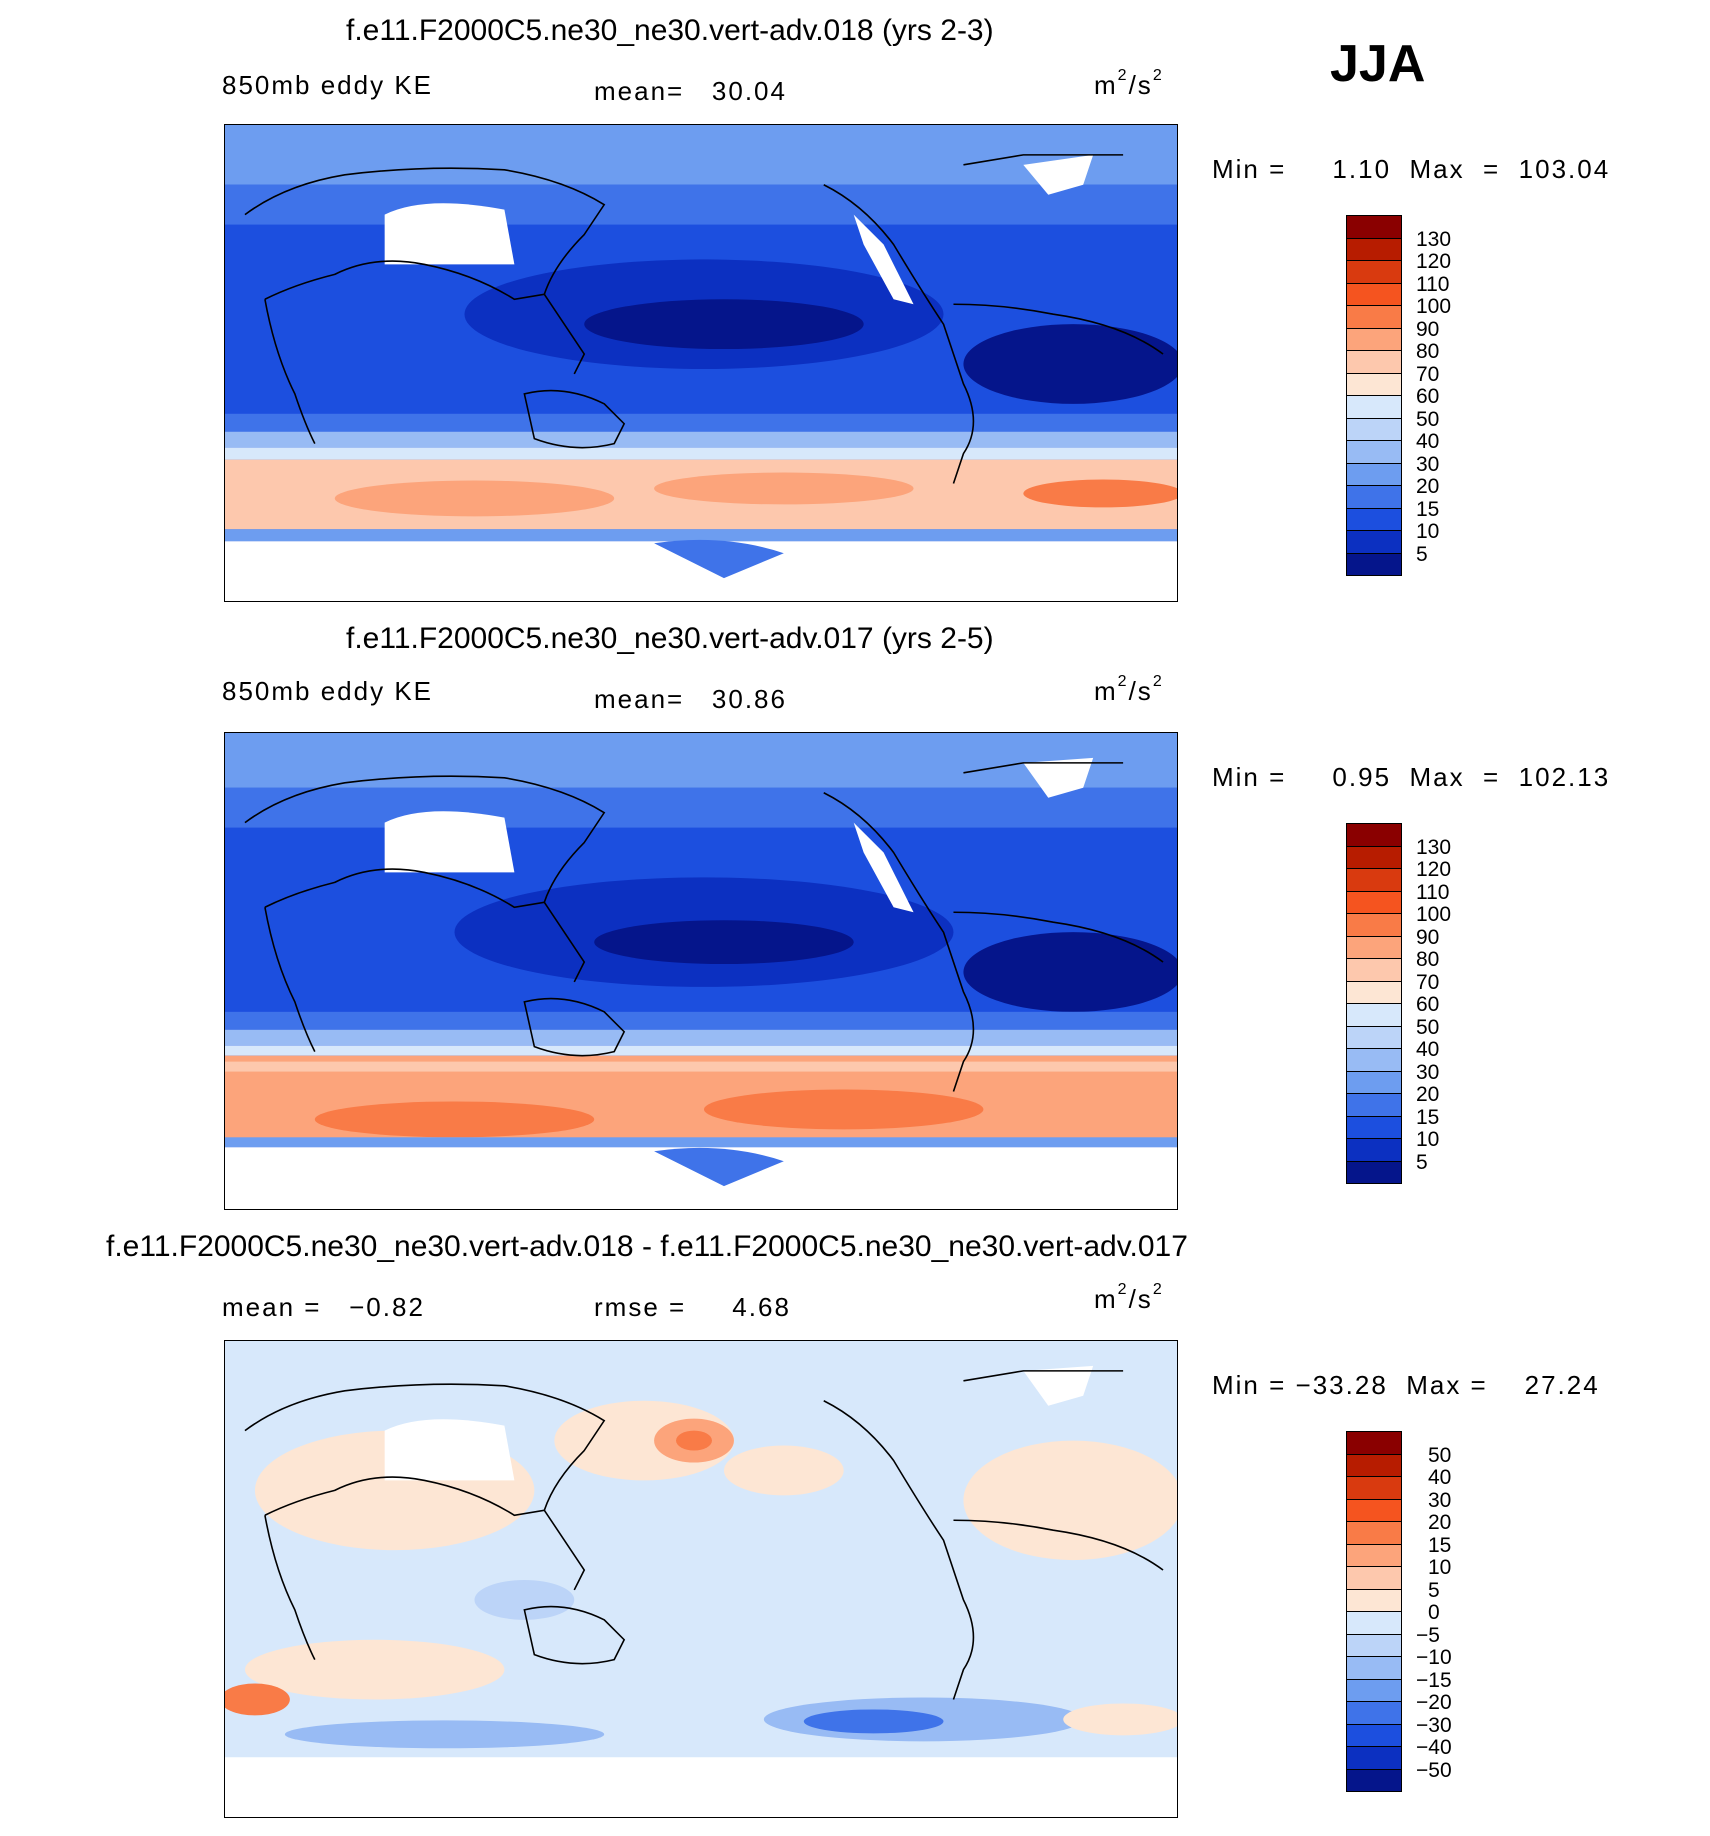 This screenshot has width=1710, height=1836. I want to click on panel-1-minmax: Min = 1.10 Max = 103.04, so click(1411, 169).